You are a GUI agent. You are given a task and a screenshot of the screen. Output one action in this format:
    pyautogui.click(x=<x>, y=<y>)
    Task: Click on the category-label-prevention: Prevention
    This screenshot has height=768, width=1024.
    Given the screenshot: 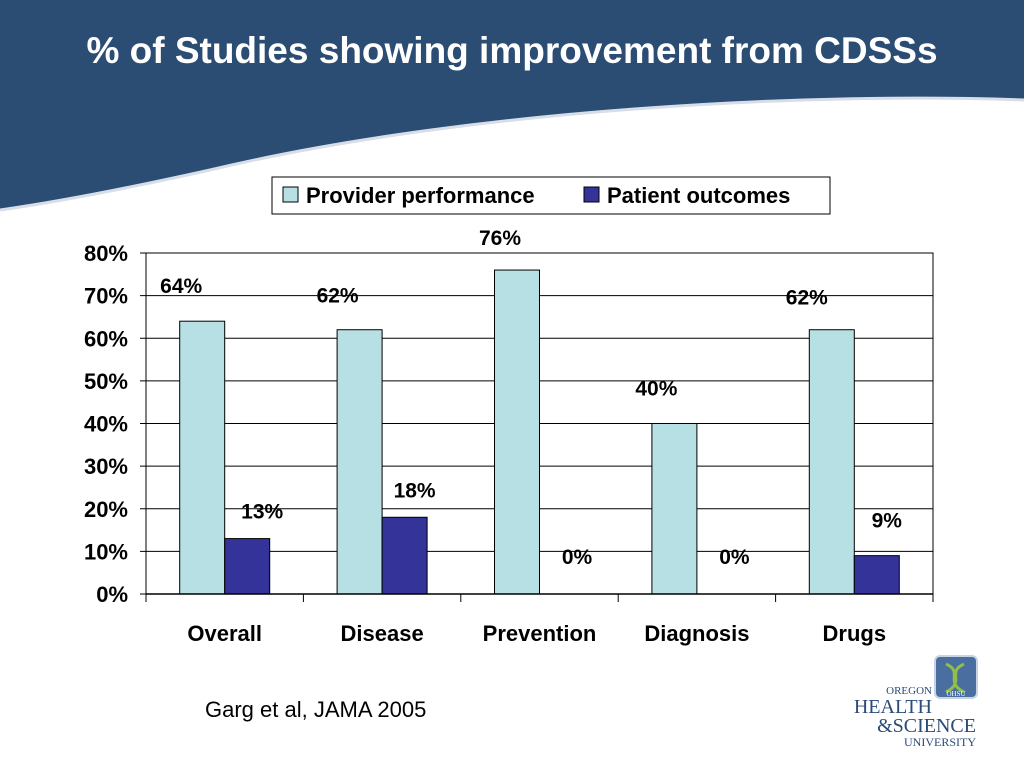 What is the action you would take?
    pyautogui.click(x=540, y=633)
    